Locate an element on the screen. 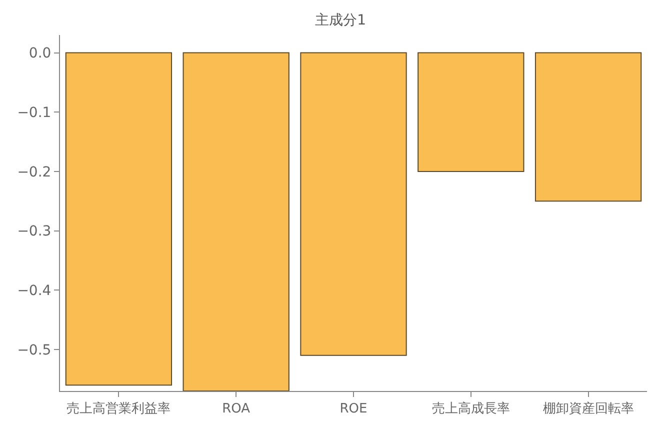 This screenshot has height=425, width=655. y-tick-label: −0.3 is located at coordinates (34, 232).